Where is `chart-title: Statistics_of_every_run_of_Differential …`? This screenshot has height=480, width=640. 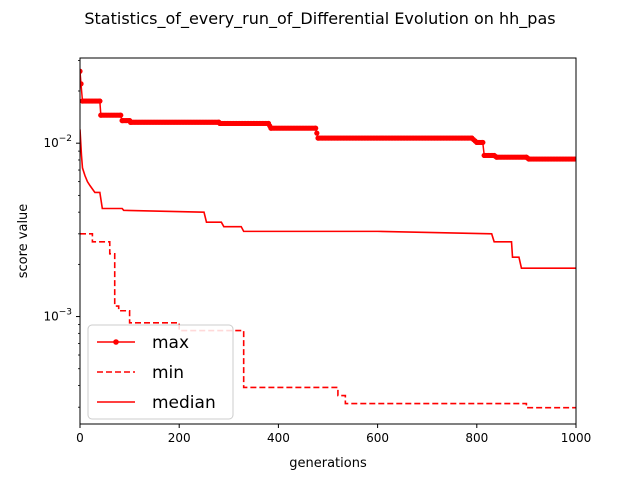 chart-title: Statistics_of_every_run_of_Differential … is located at coordinates (319, 19).